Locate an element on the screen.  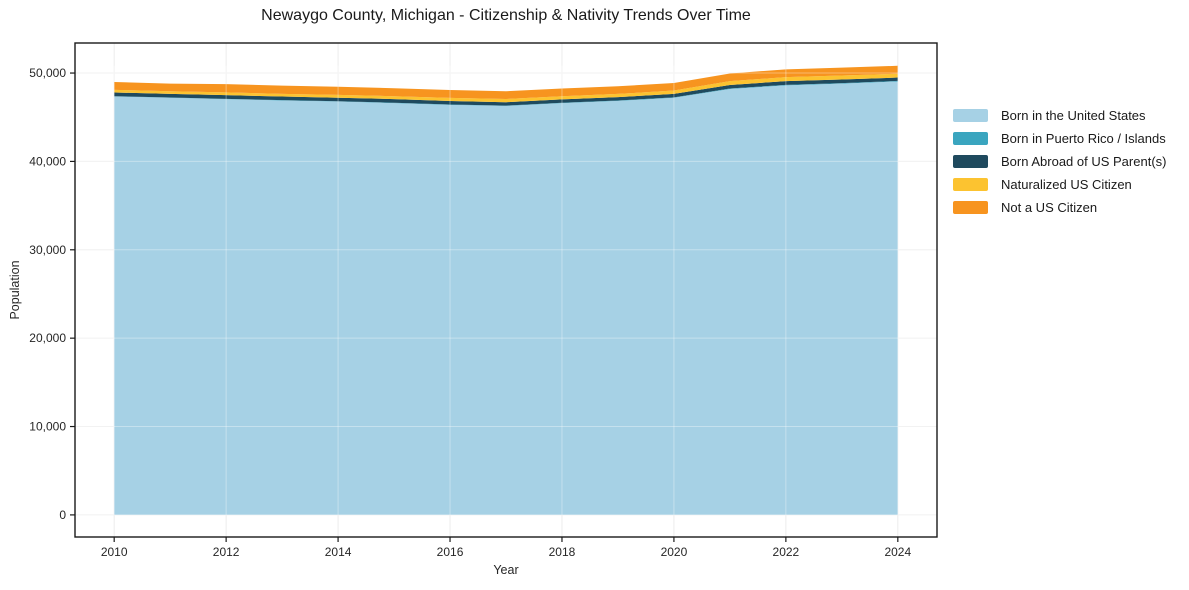
legend-label: Naturalized US Citizen is located at coordinates (1066, 184).